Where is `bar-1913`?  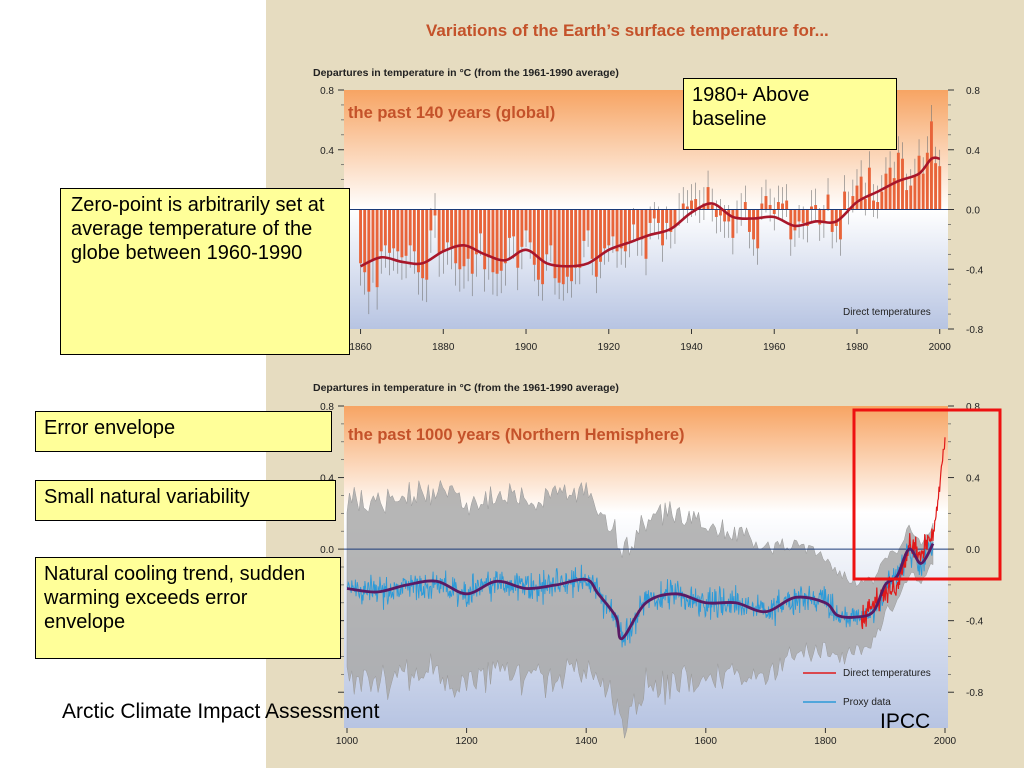
bar-1913 is located at coordinates (580, 238).